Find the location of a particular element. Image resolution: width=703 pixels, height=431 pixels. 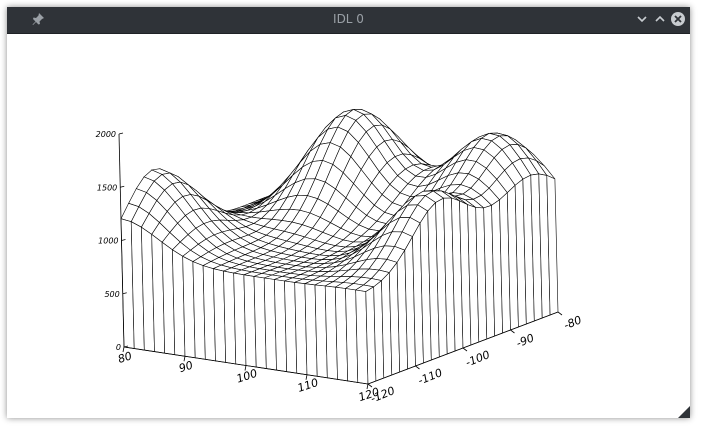

title-bar: IDL 0 is located at coordinates (348, 20).